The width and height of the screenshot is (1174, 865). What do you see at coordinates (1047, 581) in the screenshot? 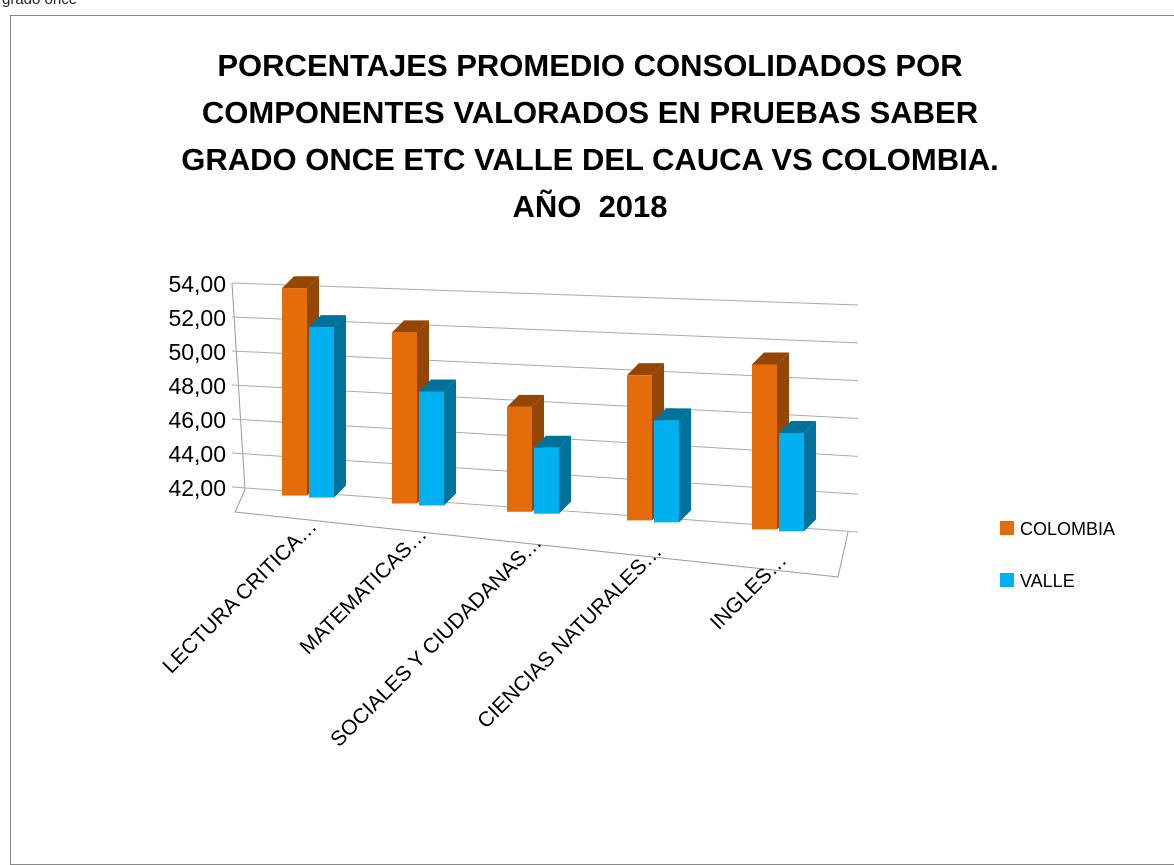
I see `legend-label: VALLE` at bounding box center [1047, 581].